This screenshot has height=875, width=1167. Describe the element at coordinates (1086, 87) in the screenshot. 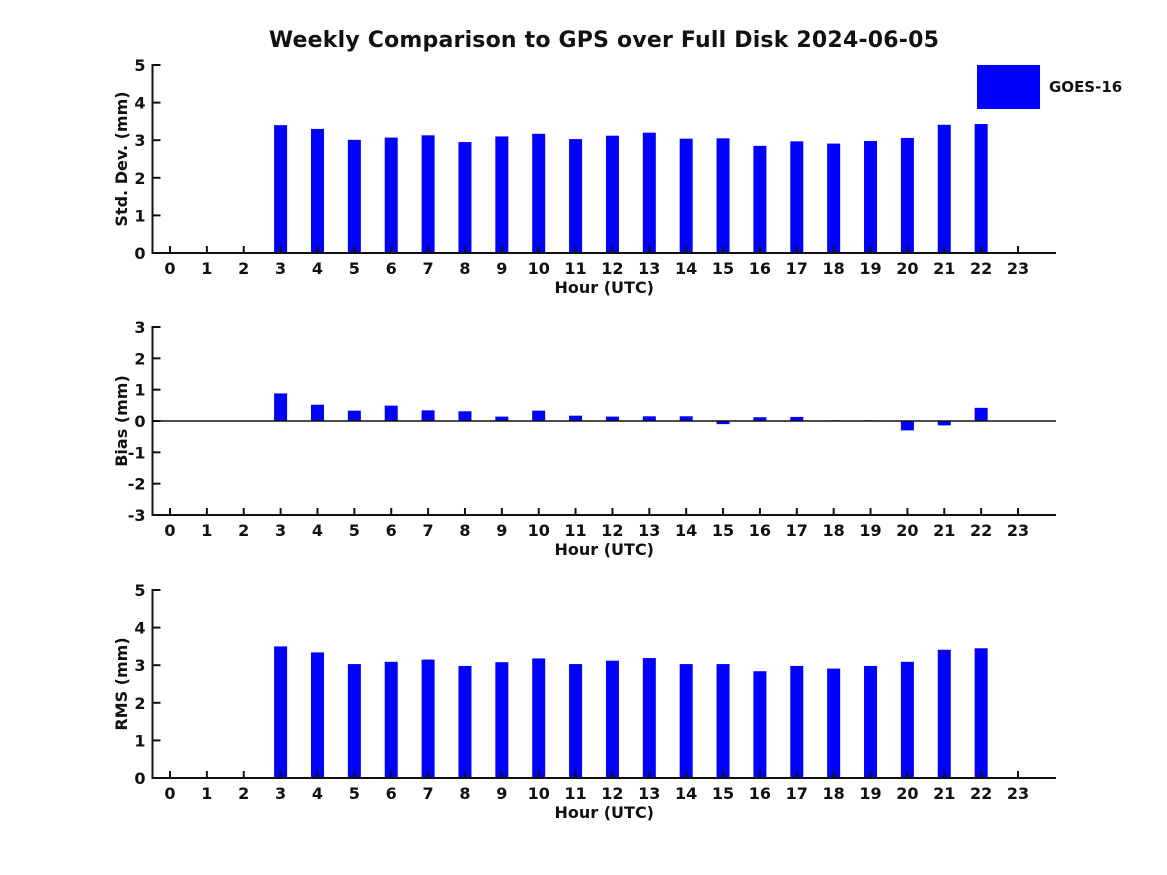

I see `legend-label: GOES-16` at that location.